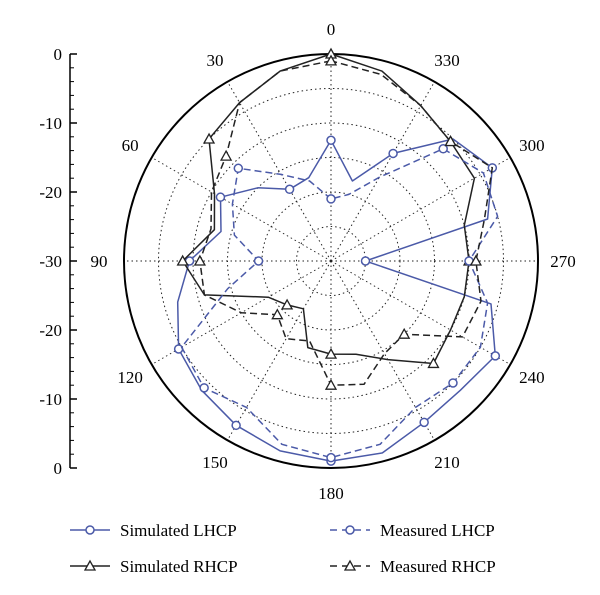 This screenshot has width=600, height=595. Describe the element at coordinates (130, 145) in the screenshot. I see `angle-label: 60` at that location.